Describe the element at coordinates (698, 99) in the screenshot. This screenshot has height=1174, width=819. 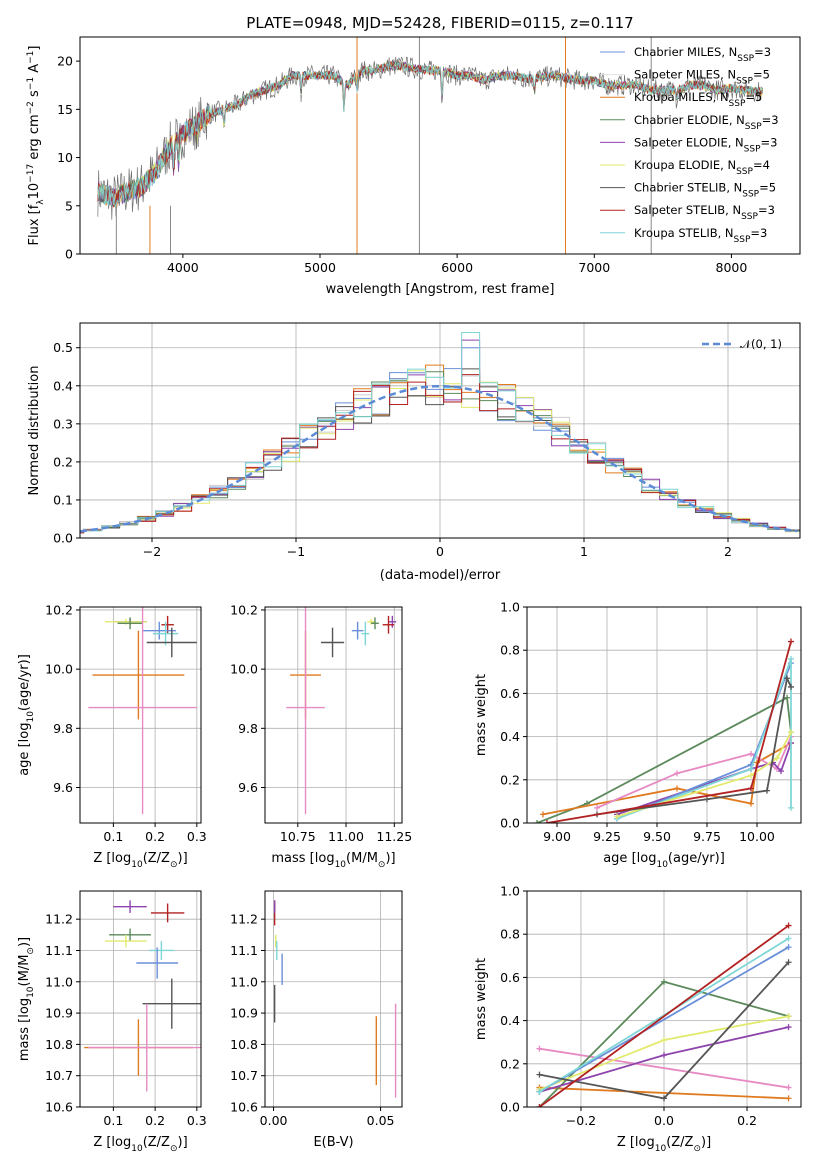
I see `legend-entry: Kroupa MILES, NSSP=5` at that location.